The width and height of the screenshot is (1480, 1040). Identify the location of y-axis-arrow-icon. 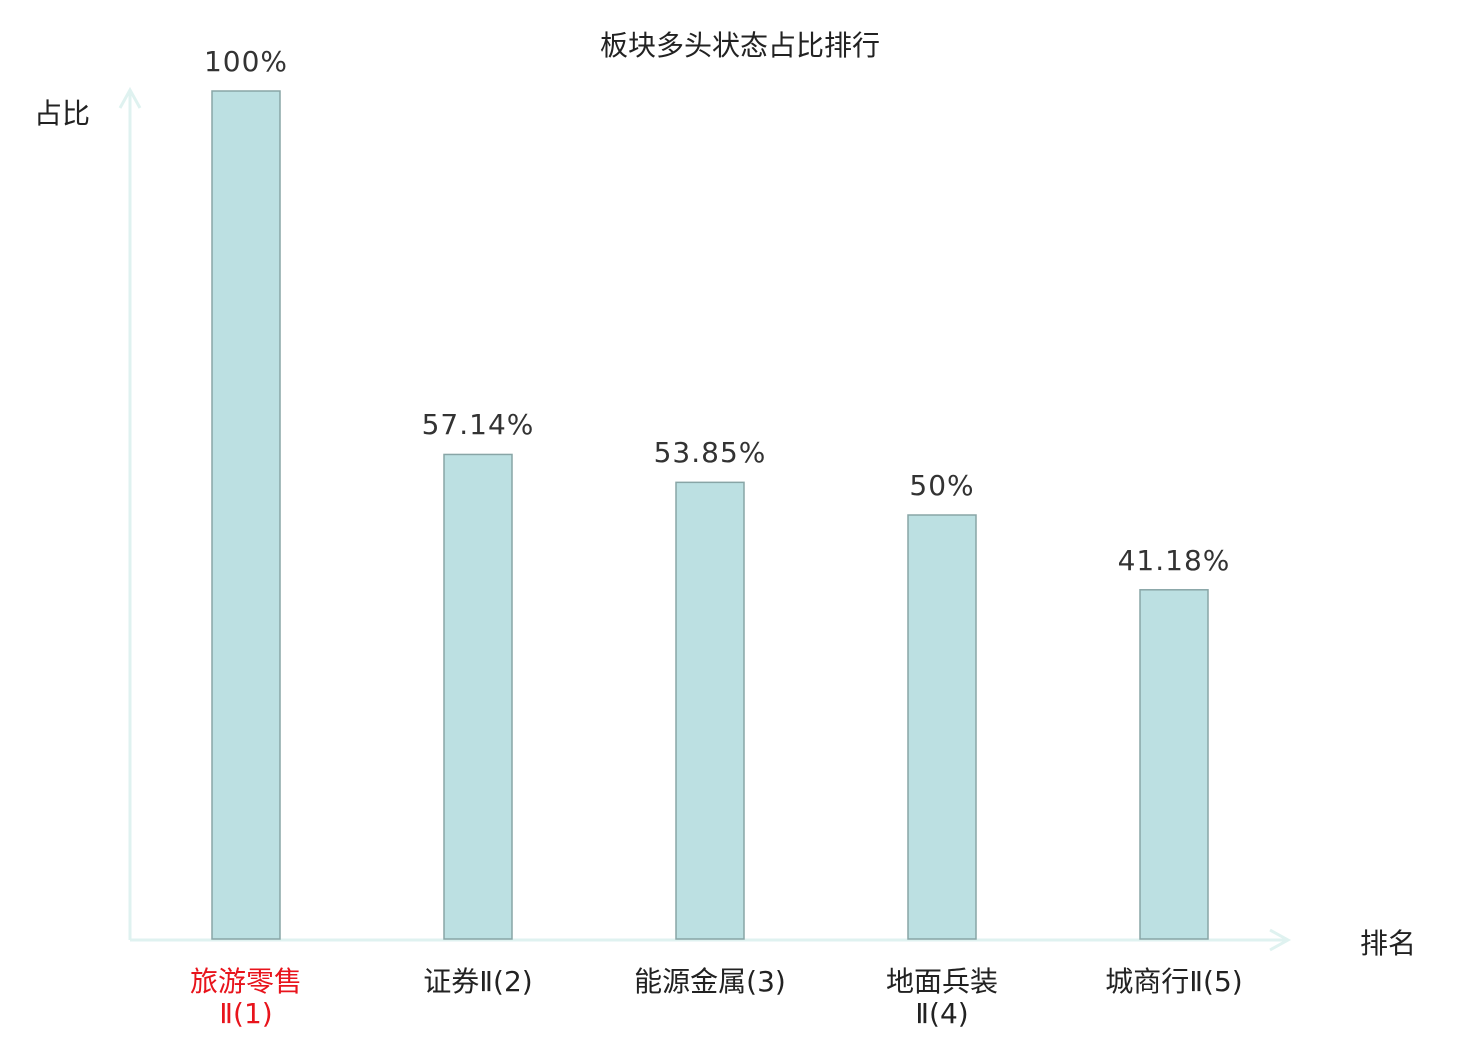
(130, 97).